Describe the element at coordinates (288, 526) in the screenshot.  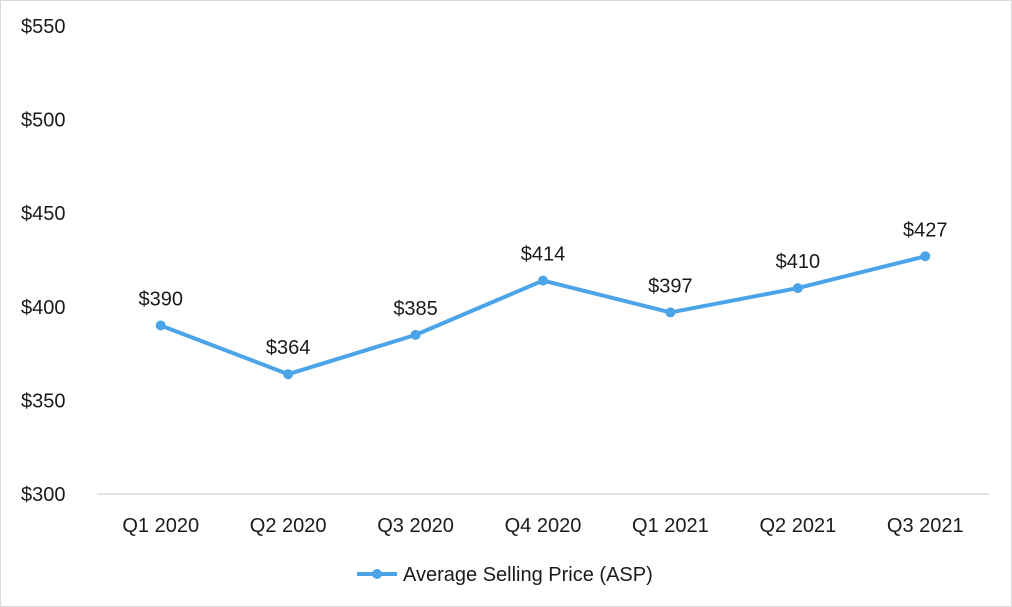
I see `x-tick-label: Q2 2020` at that location.